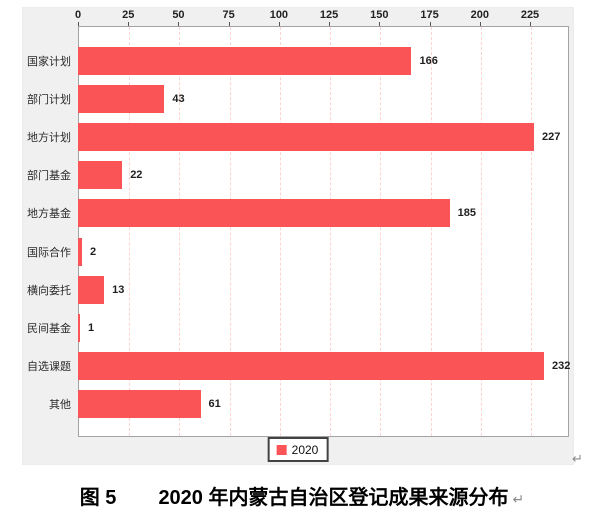 The height and width of the screenshot is (523, 604). I want to click on category-label: 地方基金, so click(49, 214).